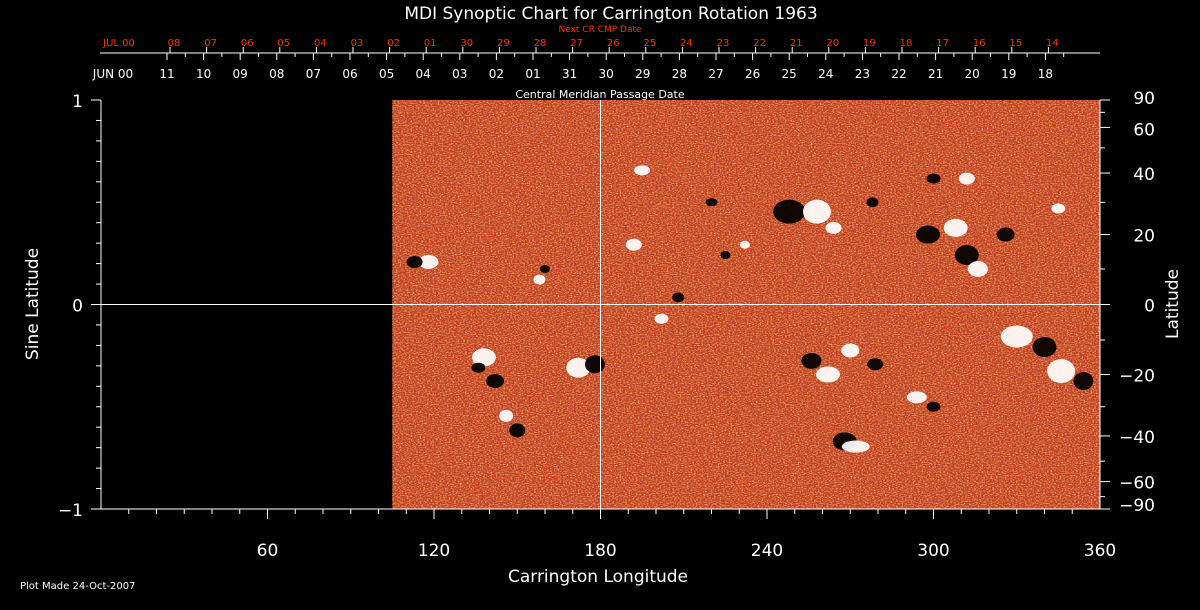 This screenshot has width=1200, height=610. What do you see at coordinates (1100, 551) in the screenshot?
I see `x-tick-label: 360` at bounding box center [1100, 551].